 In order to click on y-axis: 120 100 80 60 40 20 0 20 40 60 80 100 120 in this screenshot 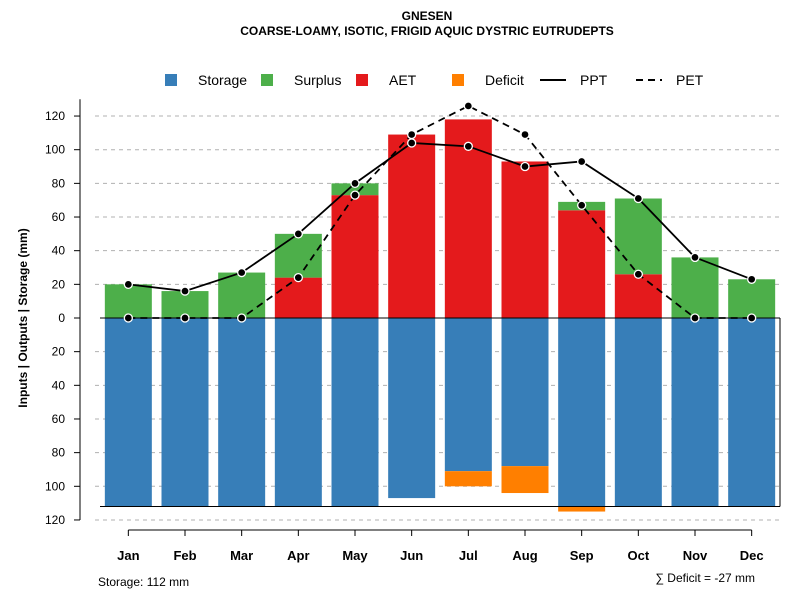, I will do `click(63, 313)`.